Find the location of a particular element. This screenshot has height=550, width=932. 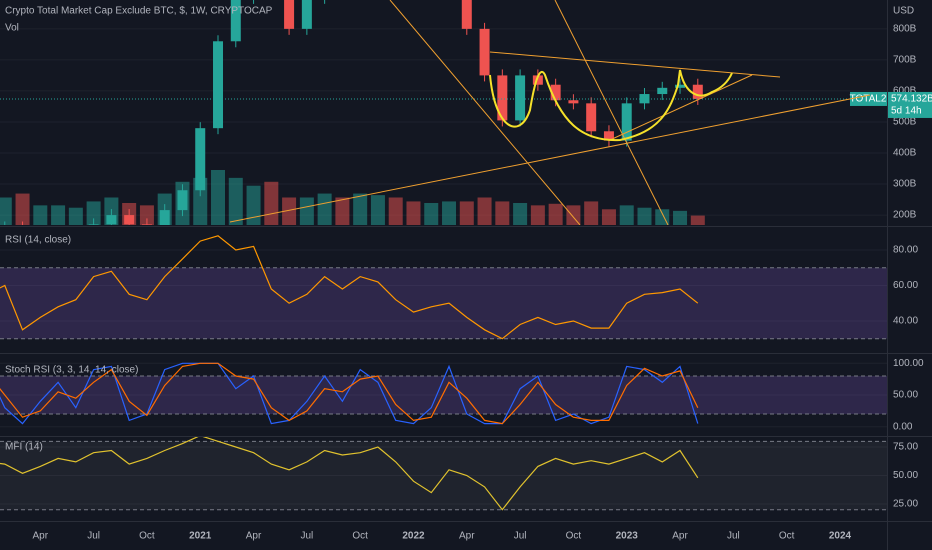

pane-title: RSI (14, close) is located at coordinates (38, 240).